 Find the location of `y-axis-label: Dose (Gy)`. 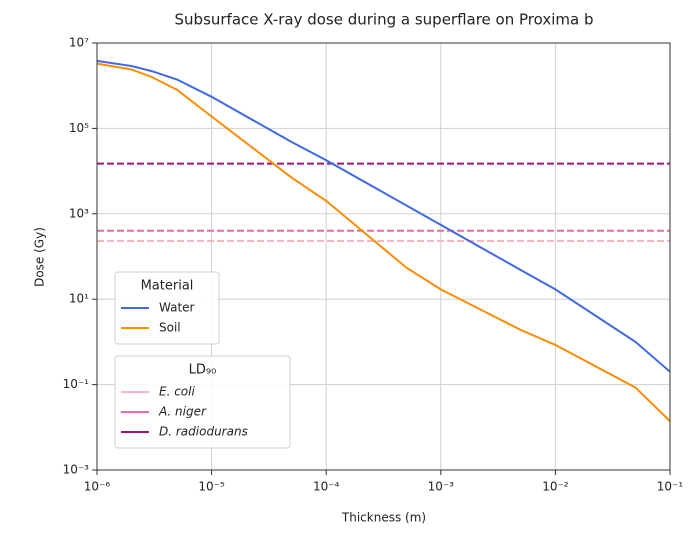

y-axis-label: Dose (Gy) is located at coordinates (40, 257).